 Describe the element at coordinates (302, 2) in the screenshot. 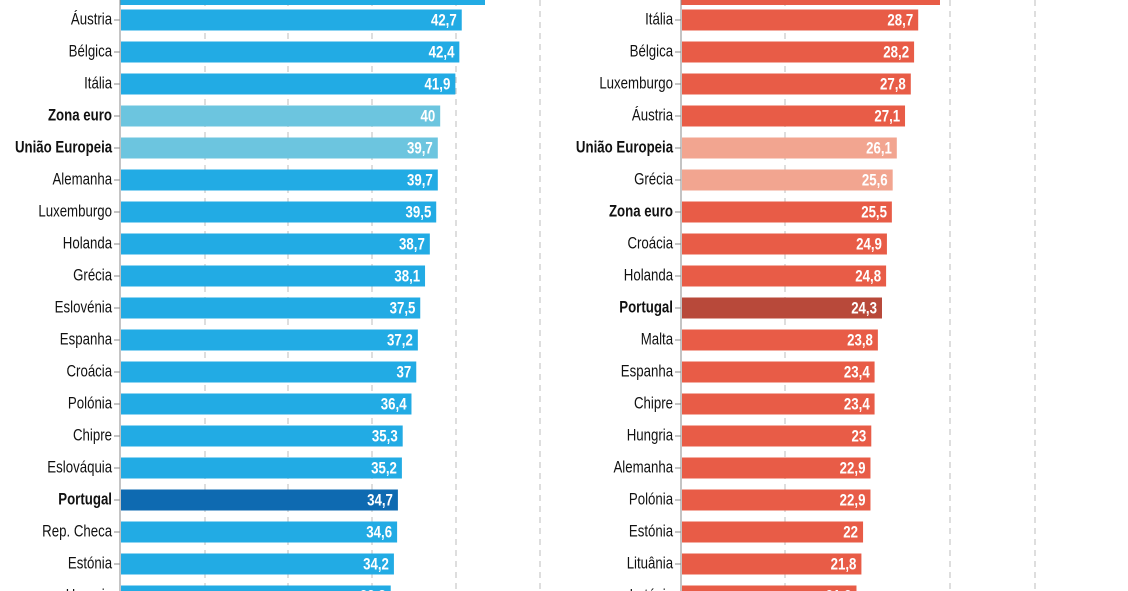

I see `bar-clipped` at that location.